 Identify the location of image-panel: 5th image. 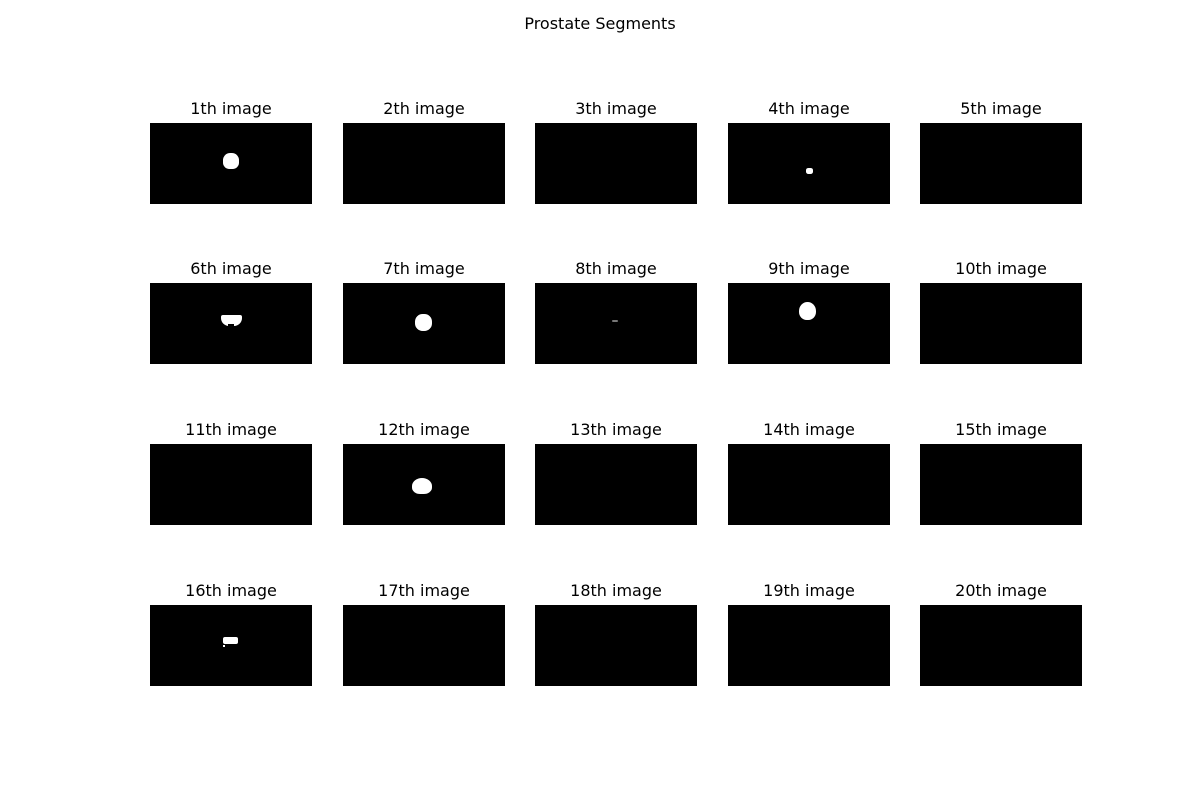
(1001, 151).